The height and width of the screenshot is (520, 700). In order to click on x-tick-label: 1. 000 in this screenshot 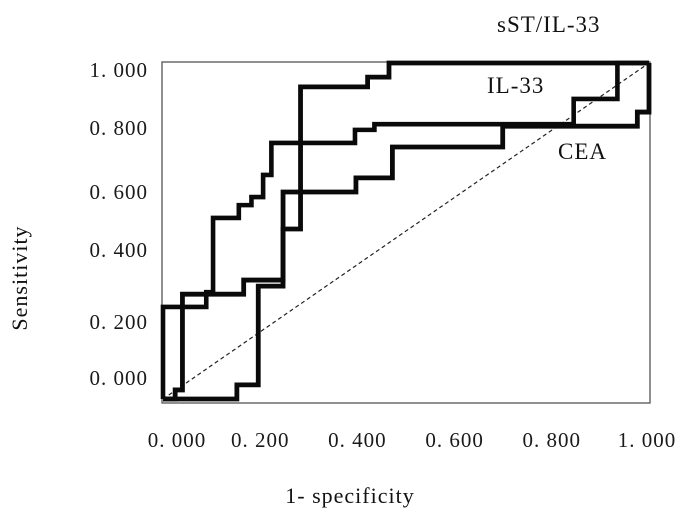, I will do `click(647, 440)`.